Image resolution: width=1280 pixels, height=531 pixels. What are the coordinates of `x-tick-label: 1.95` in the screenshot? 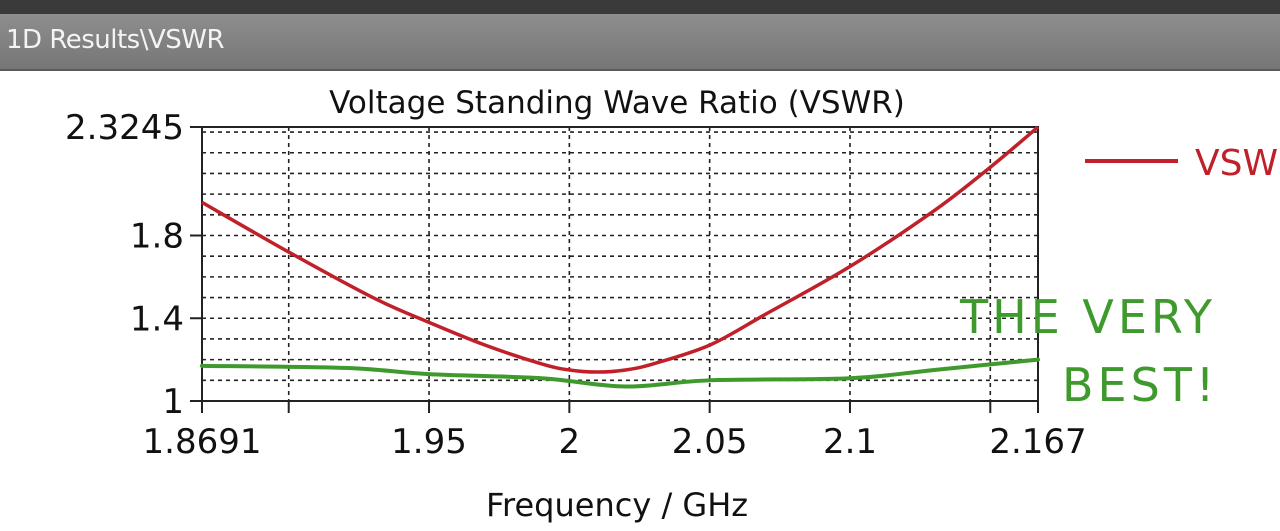 It's located at (429, 442).